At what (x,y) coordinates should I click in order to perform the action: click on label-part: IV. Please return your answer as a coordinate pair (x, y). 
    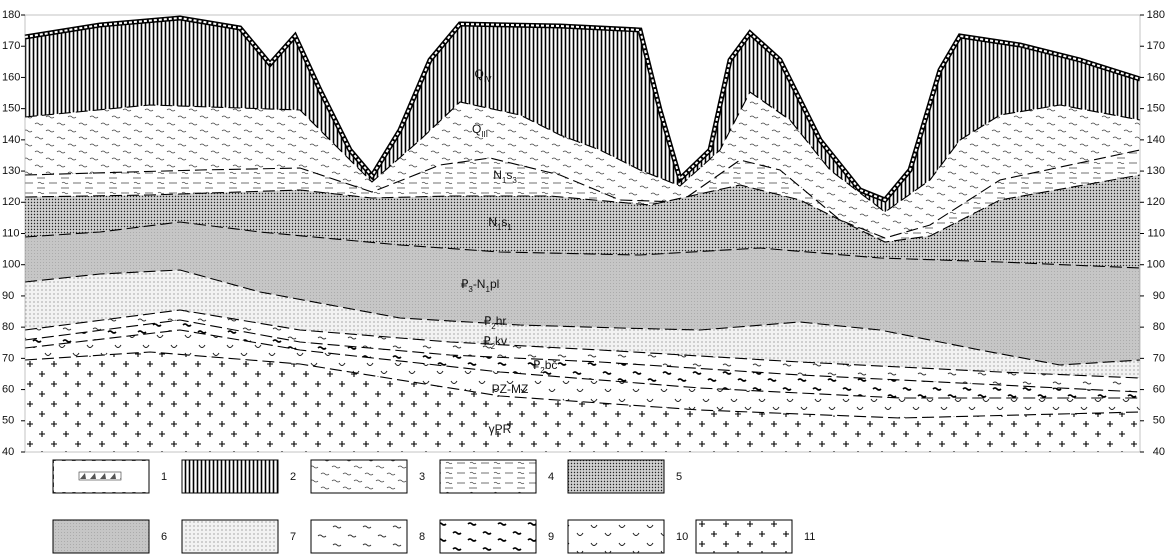
    Looking at the image, I should click on (488, 79).